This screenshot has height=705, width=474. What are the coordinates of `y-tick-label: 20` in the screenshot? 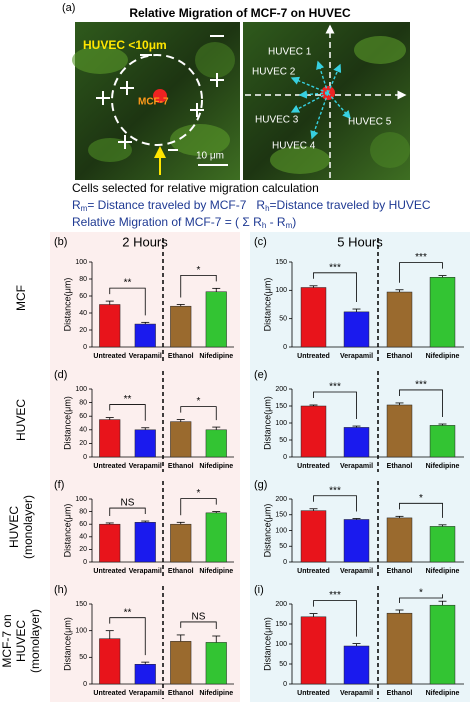 It's located at (83, 443).